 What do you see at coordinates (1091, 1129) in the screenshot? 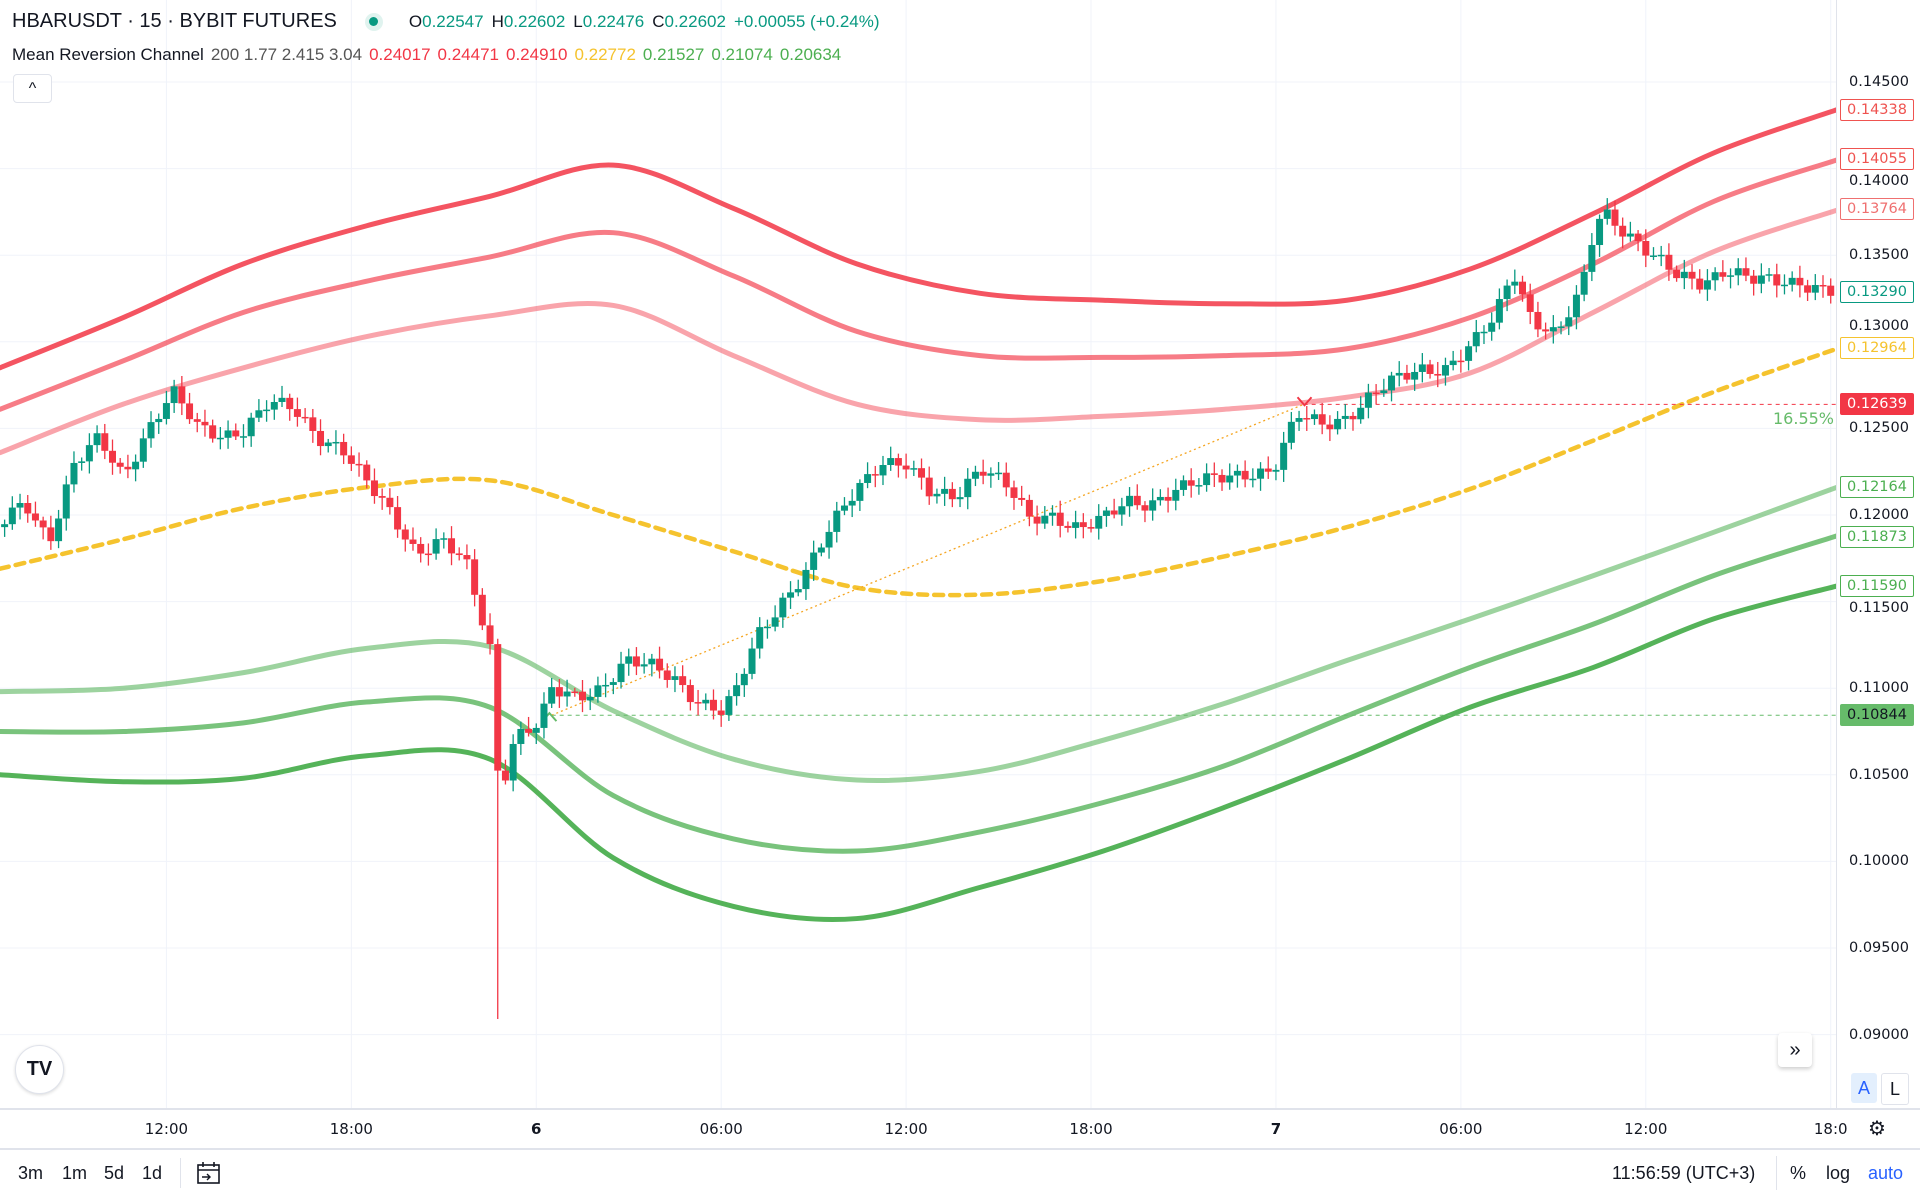
I see `time-tick-label: 18:00` at bounding box center [1091, 1129].